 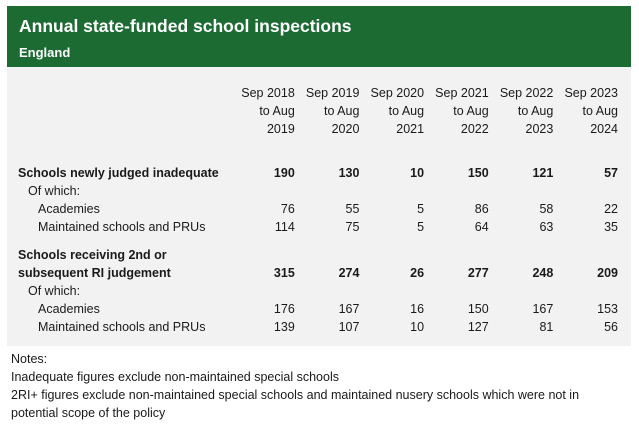 I want to click on cell: 55, so click(x=352, y=209).